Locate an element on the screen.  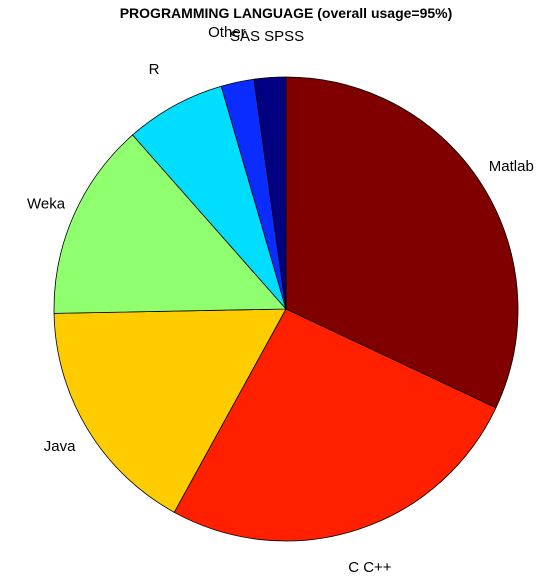
pie-label-r: R is located at coordinates (154, 69).